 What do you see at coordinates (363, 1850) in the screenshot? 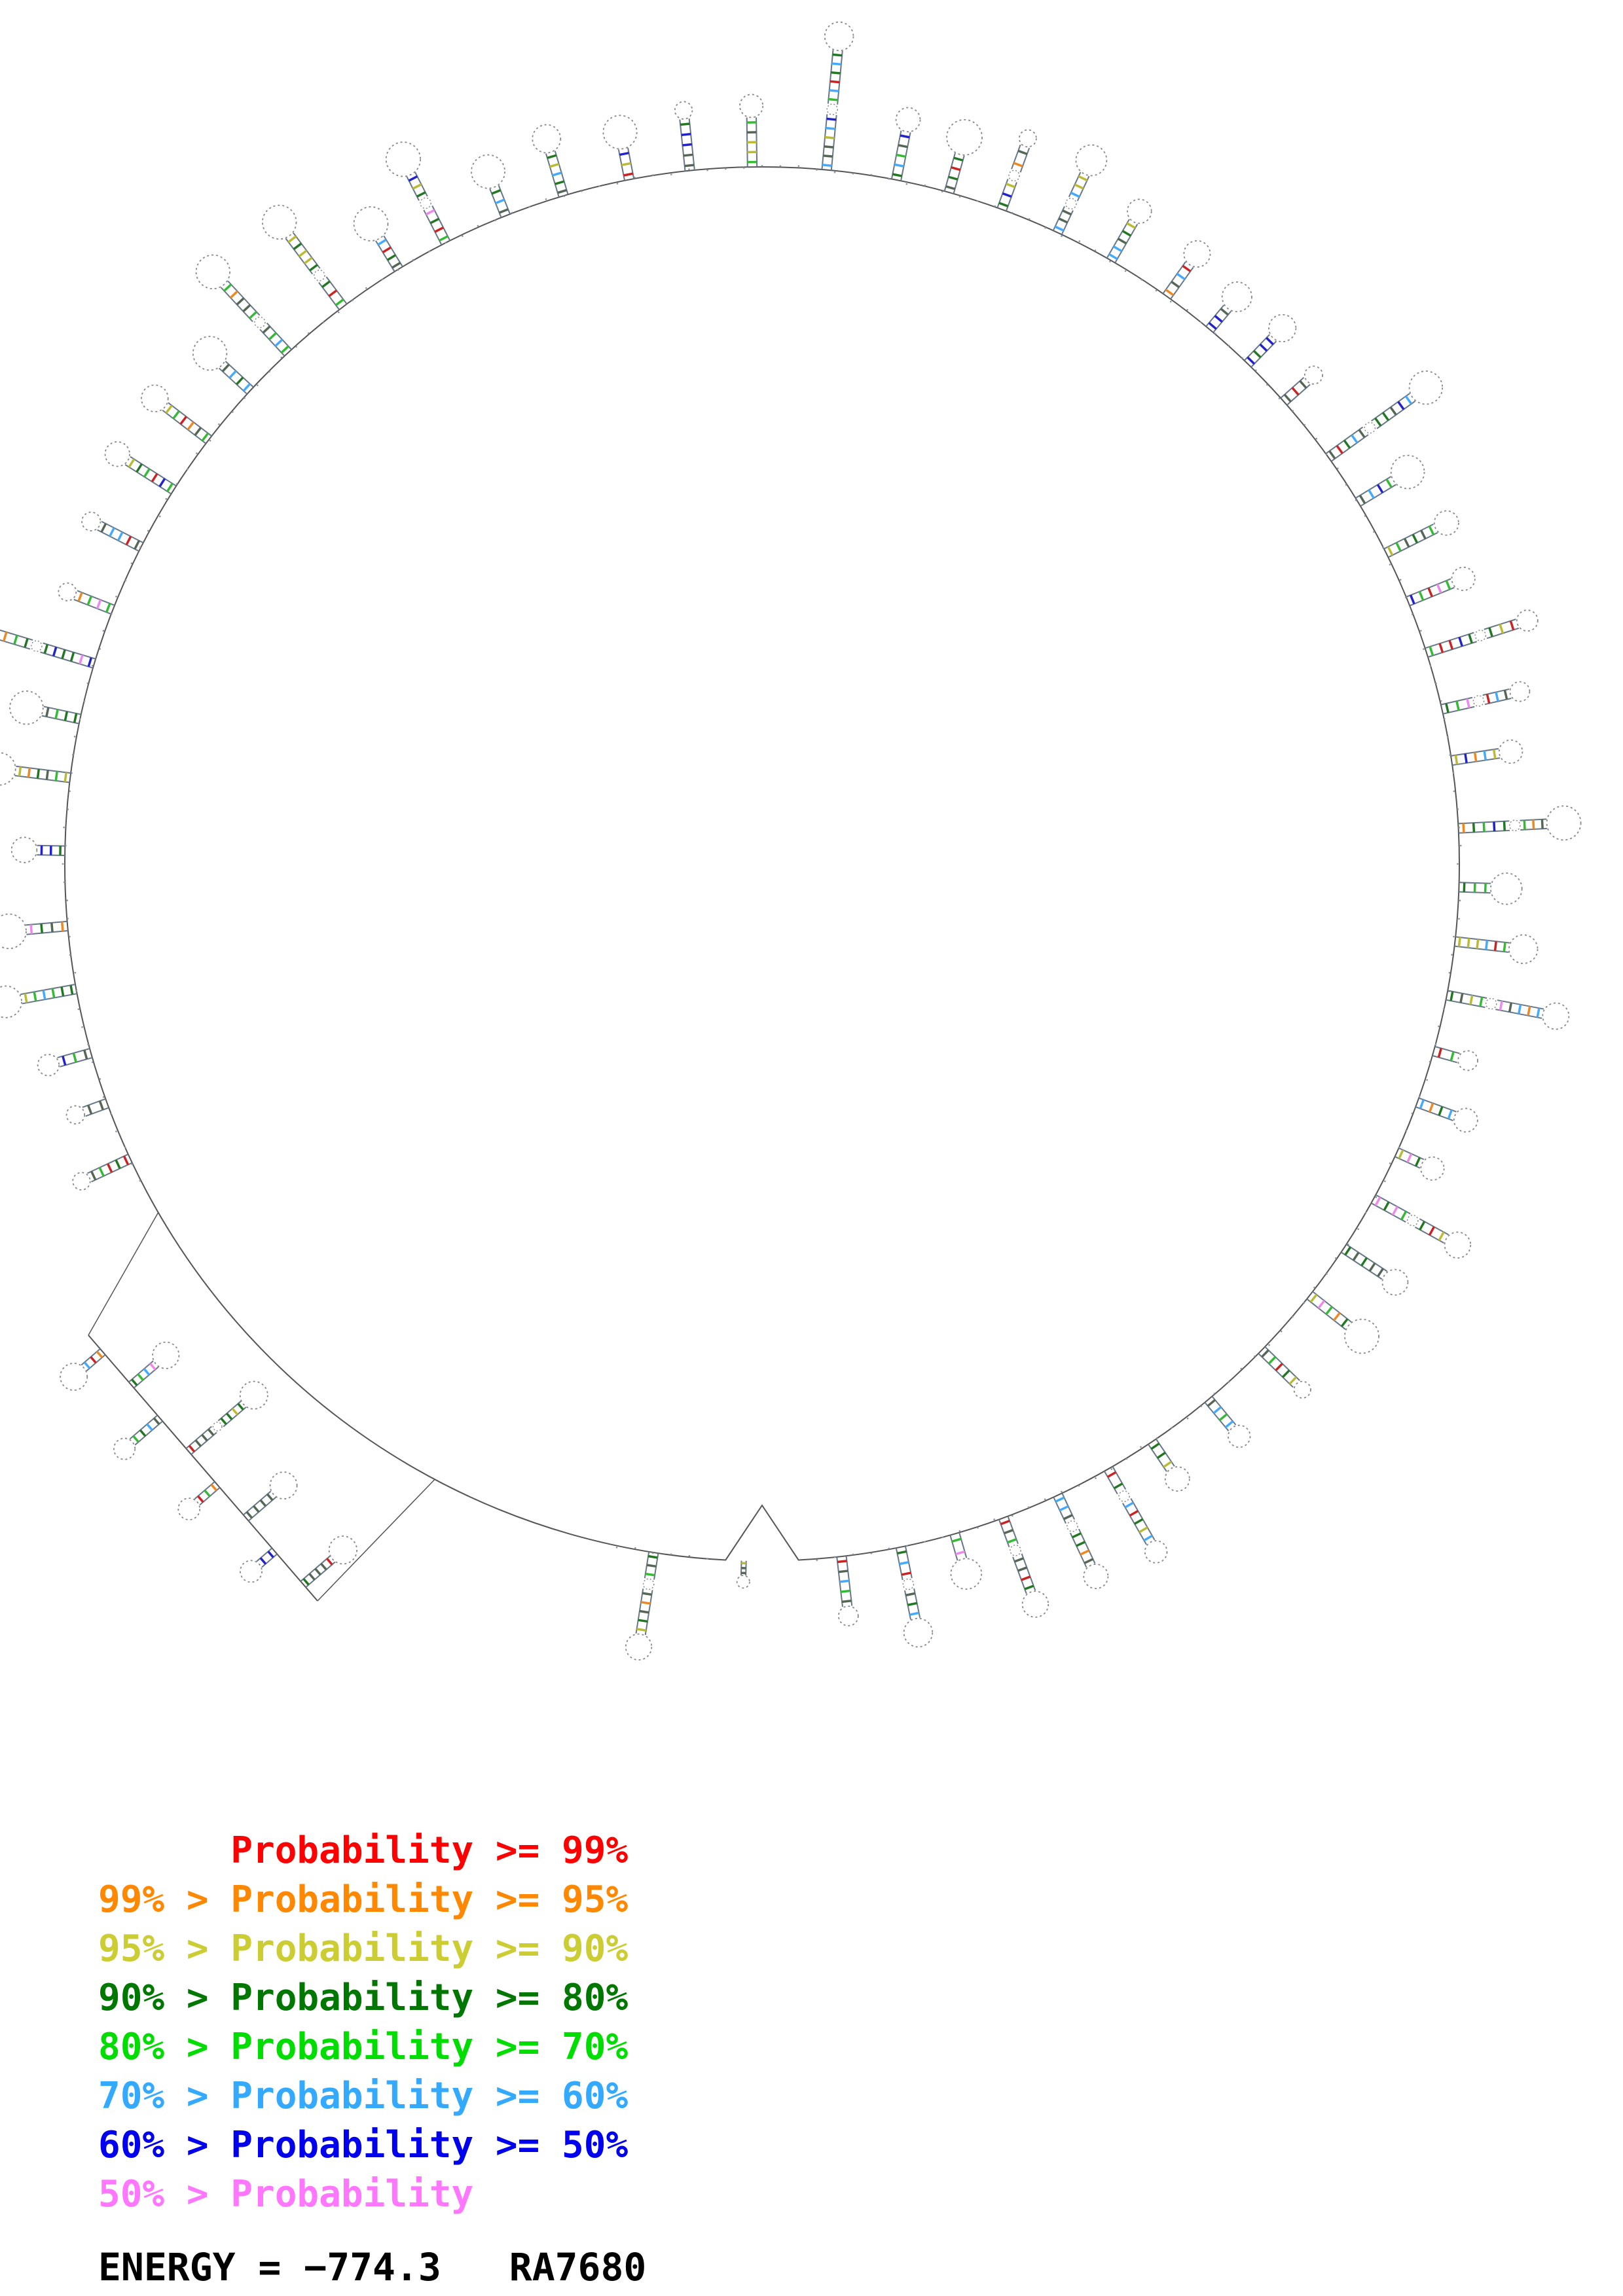
I see `legend-item-99: Probability >= 99%` at bounding box center [363, 1850].